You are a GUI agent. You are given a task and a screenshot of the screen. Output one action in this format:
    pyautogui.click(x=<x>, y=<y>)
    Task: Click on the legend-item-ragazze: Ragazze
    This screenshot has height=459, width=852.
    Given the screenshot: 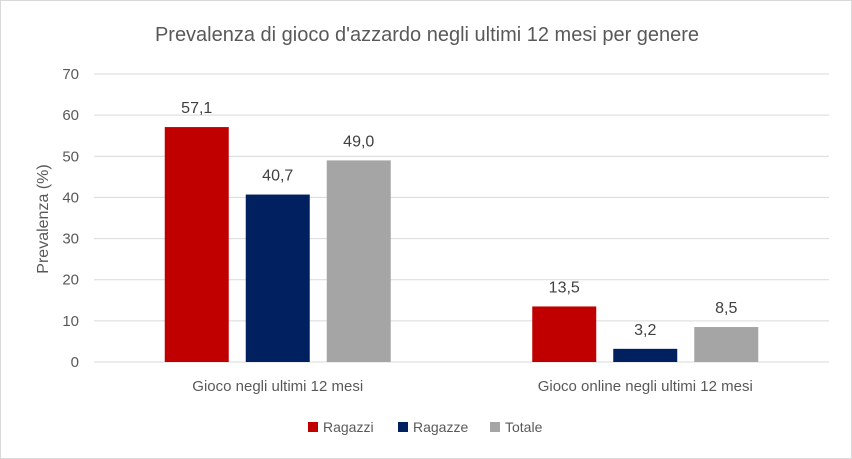 What is the action you would take?
    pyautogui.click(x=433, y=427)
    